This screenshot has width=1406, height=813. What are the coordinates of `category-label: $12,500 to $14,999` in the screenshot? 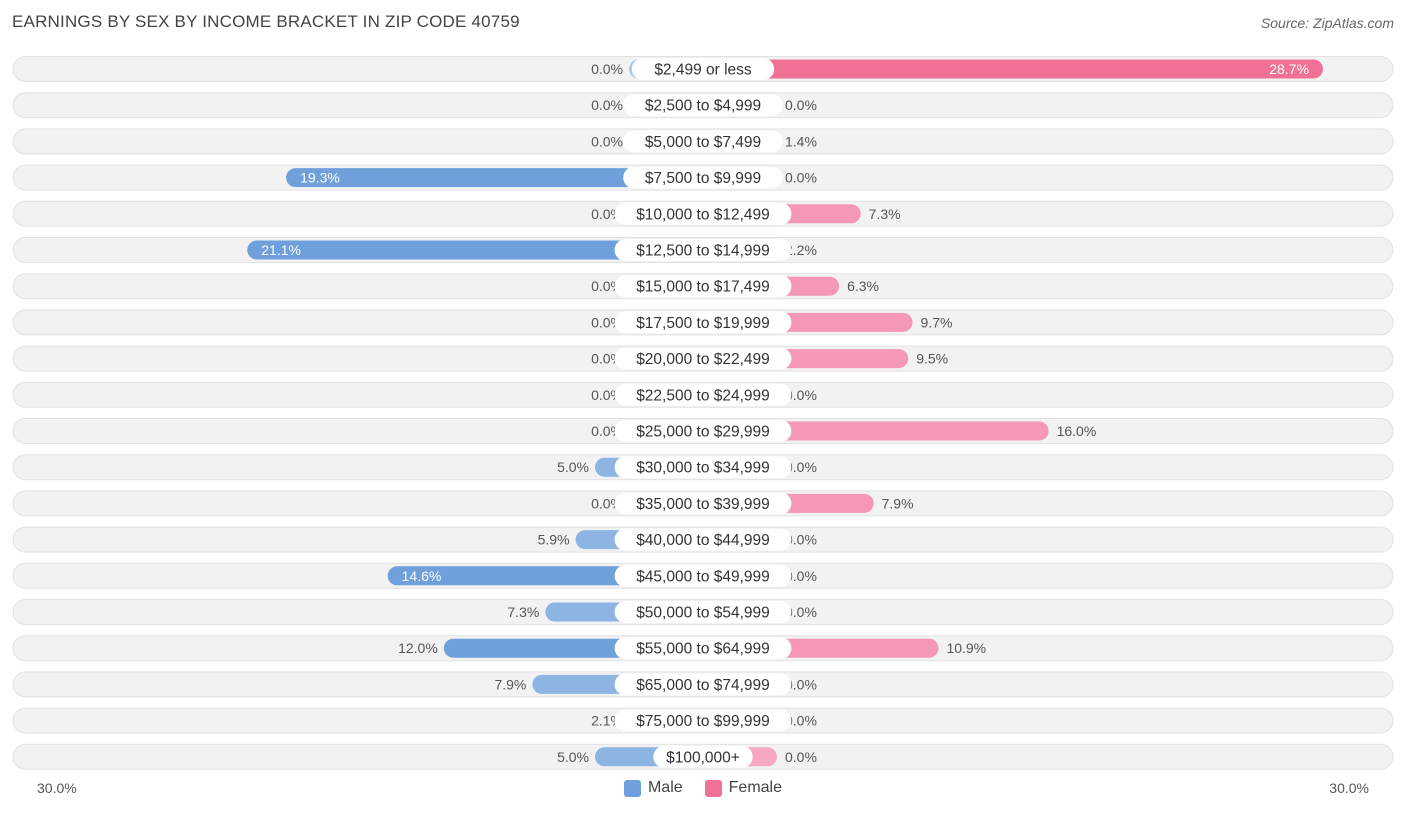 It's located at (703, 251).